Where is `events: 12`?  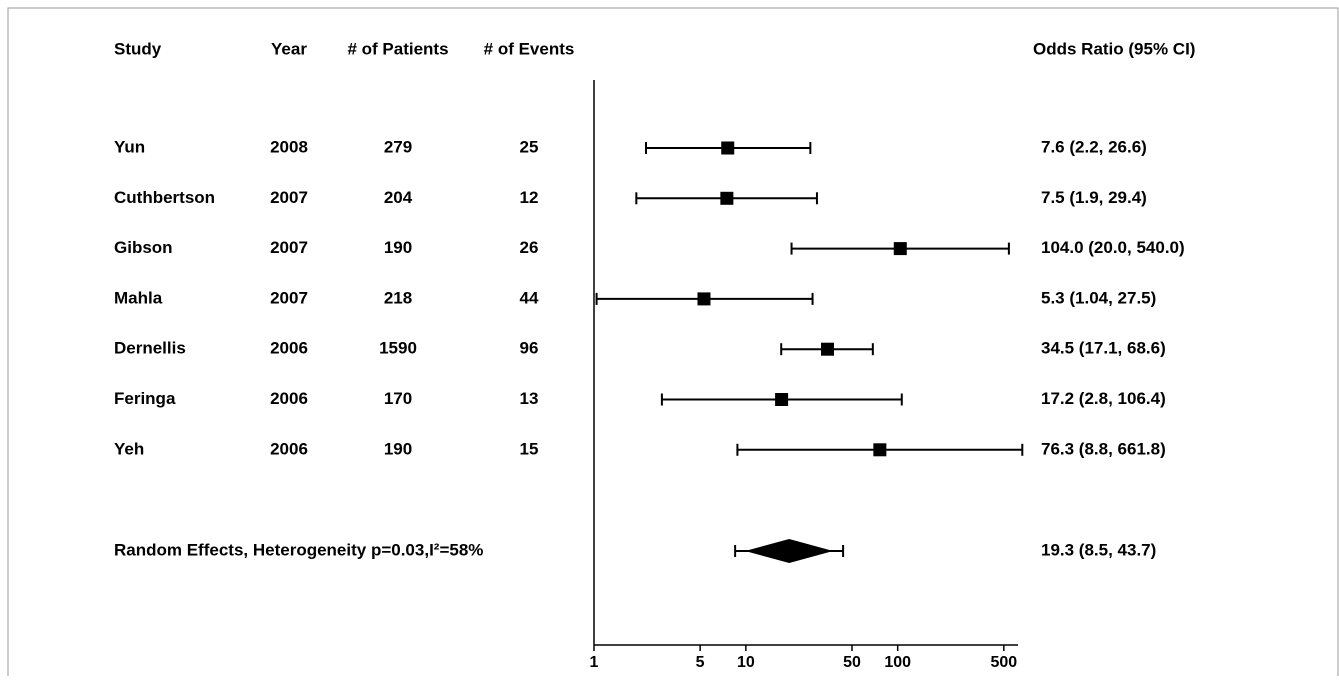 events: 12 is located at coordinates (529, 197).